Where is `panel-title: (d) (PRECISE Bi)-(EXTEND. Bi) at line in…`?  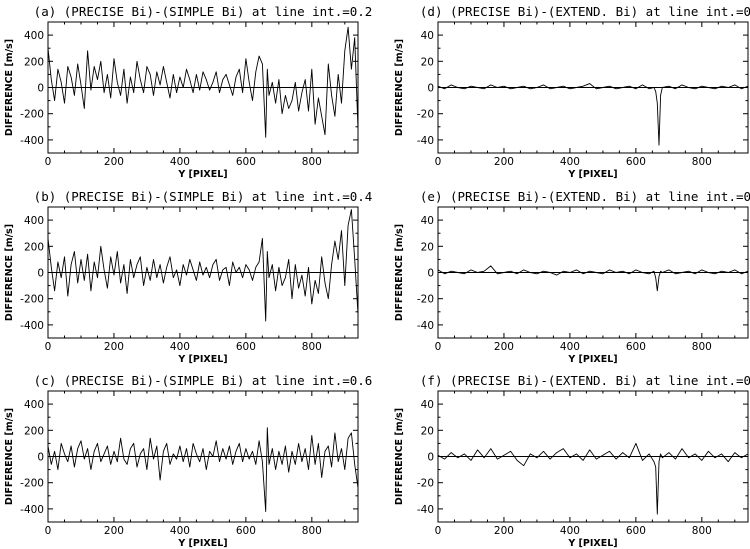 panel-title: (d) (PRECISE Bi)-(EXTEND. Bi) at line in… is located at coordinates (585, 11).